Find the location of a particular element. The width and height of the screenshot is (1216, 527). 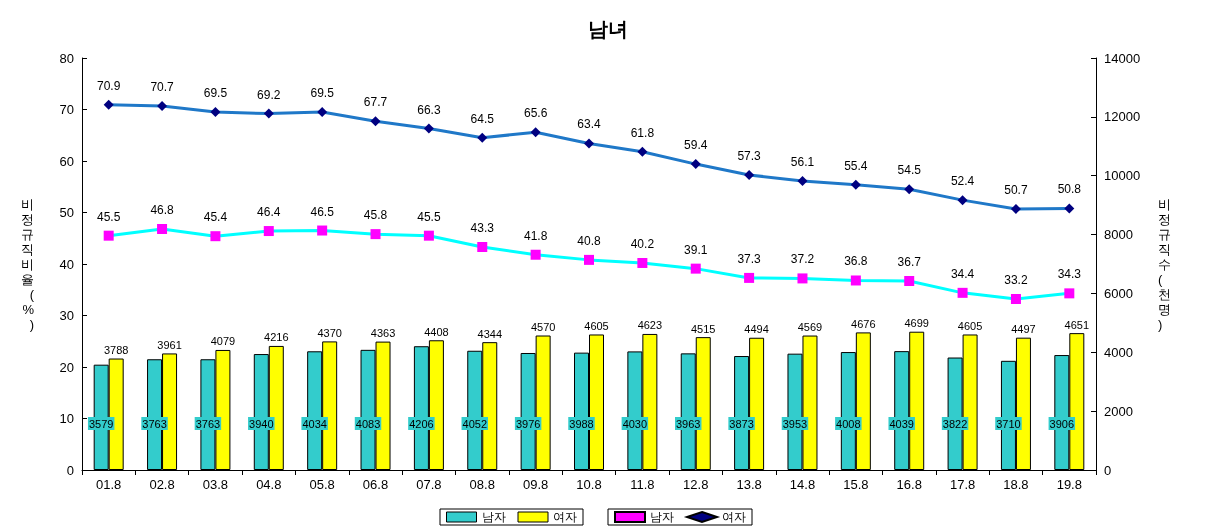

data-label: 61.8 is located at coordinates (642, 132).